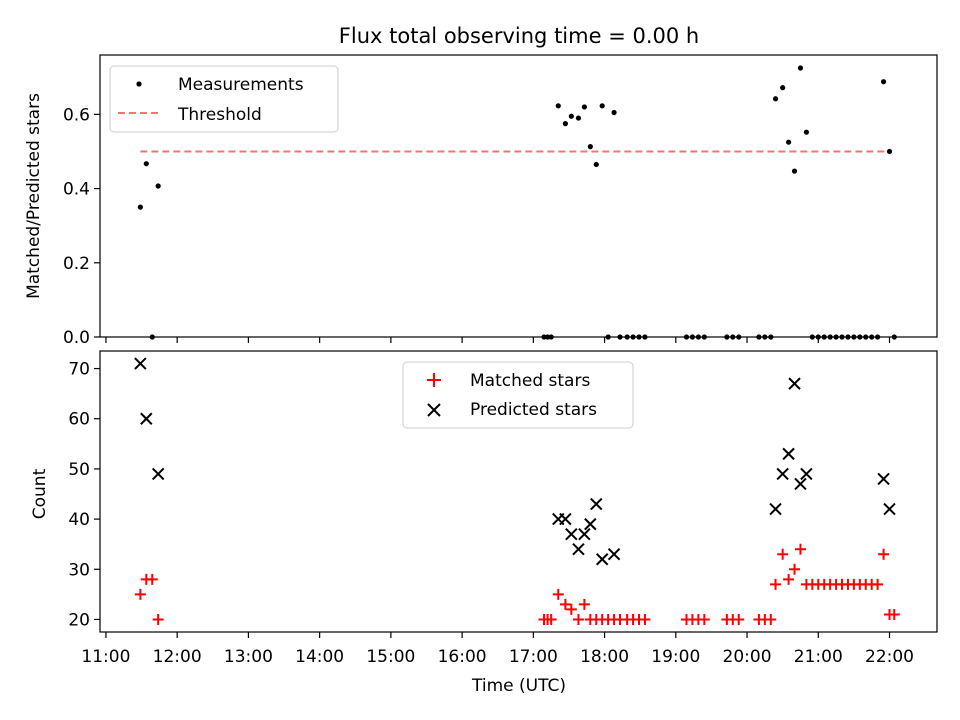  What do you see at coordinates (79, 470) in the screenshot?
I see `count-y-tick-label: 50` at bounding box center [79, 470].